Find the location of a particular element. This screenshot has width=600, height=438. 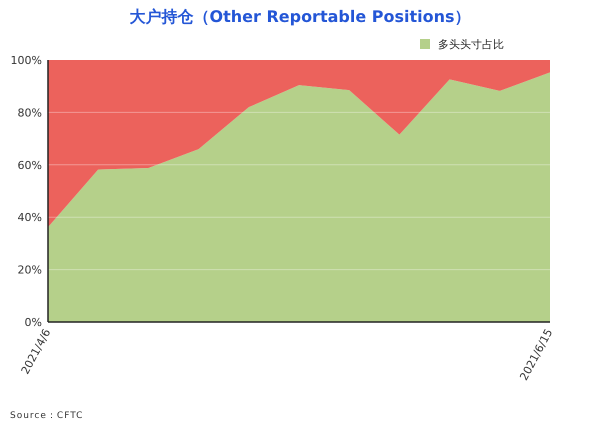

source-note: Source：CFTC is located at coordinates (47, 416).